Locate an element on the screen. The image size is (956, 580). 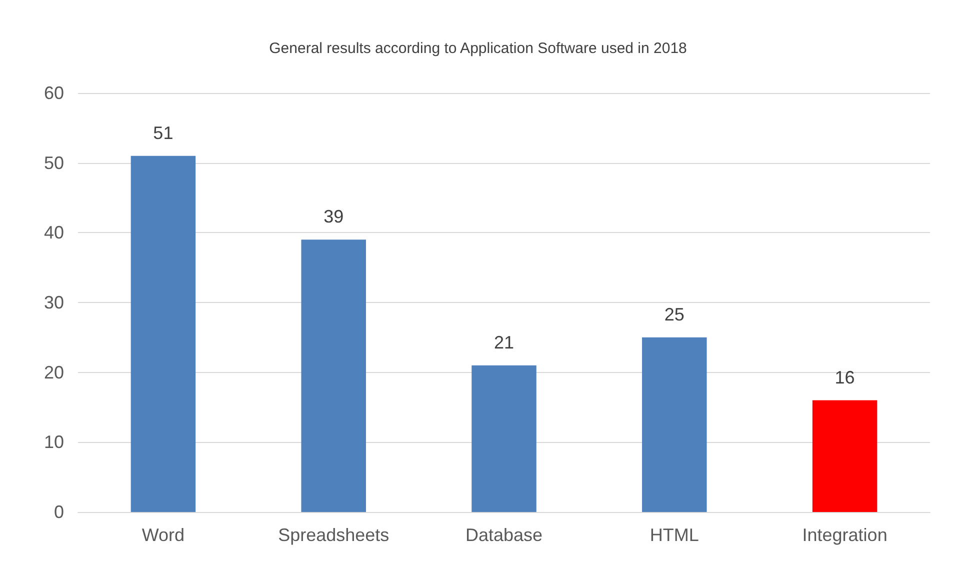
x-tick-label: Database is located at coordinates (504, 535).